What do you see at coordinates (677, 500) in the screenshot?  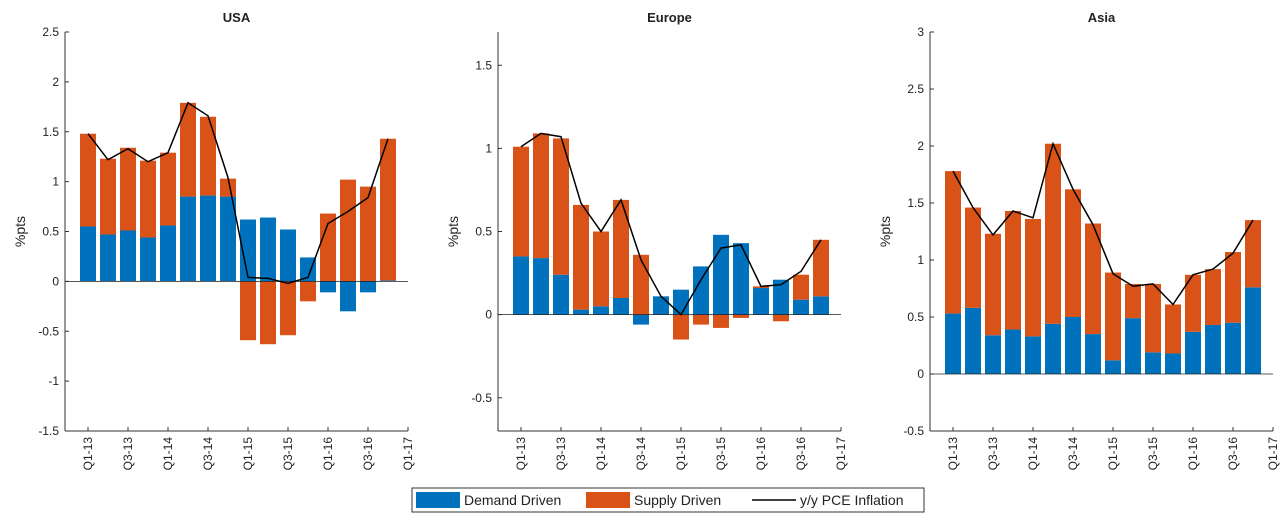 I see `legend-label: Supply Driven` at bounding box center [677, 500].